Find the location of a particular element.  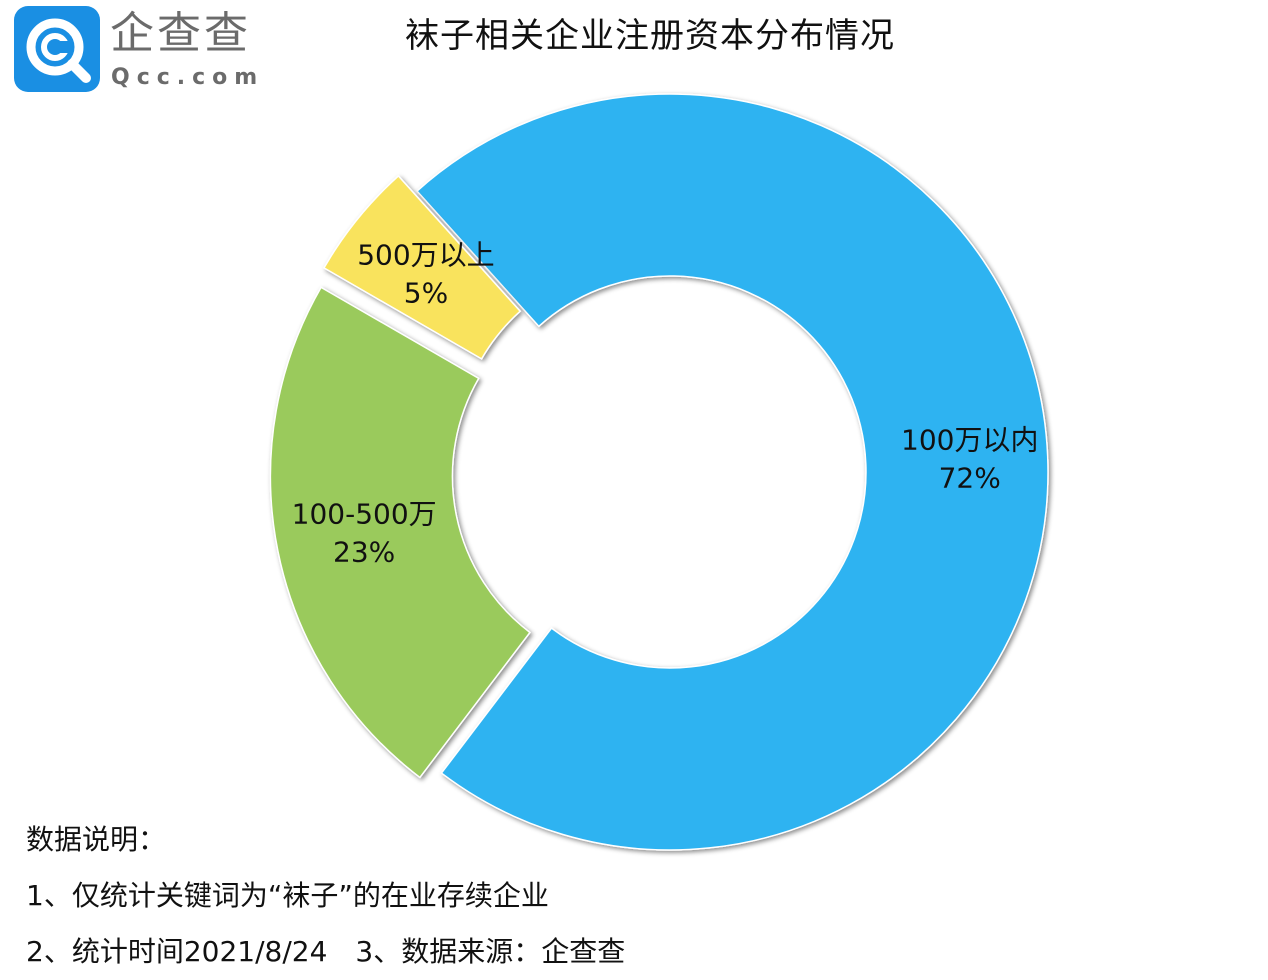

slice-percent-2: 5% is located at coordinates (426, 292).